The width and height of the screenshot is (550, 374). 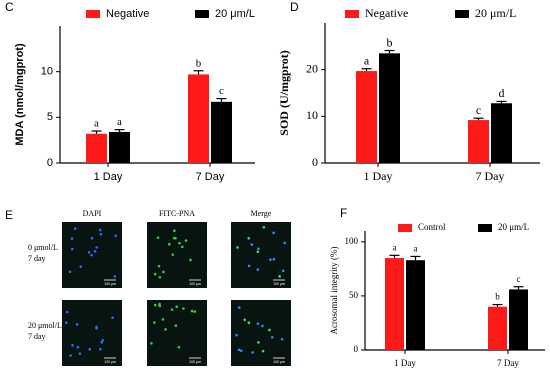 What do you see at coordinates (177, 213) in the screenshot?
I see `column-header: FITC-PNA` at bounding box center [177, 213].